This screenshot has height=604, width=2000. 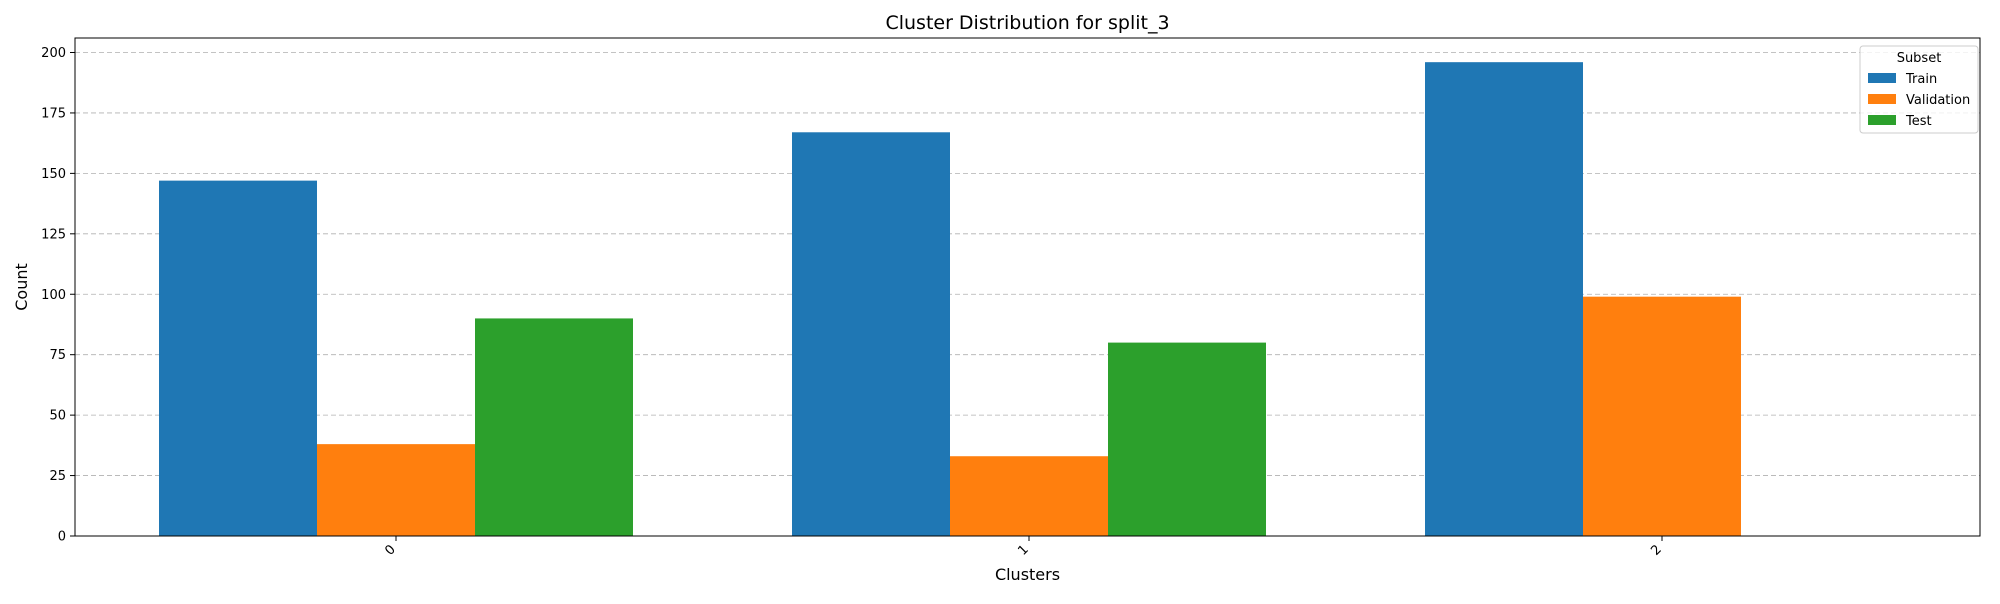 What do you see at coordinates (1918, 121) in the screenshot?
I see `legend-label-test: Test` at bounding box center [1918, 121].